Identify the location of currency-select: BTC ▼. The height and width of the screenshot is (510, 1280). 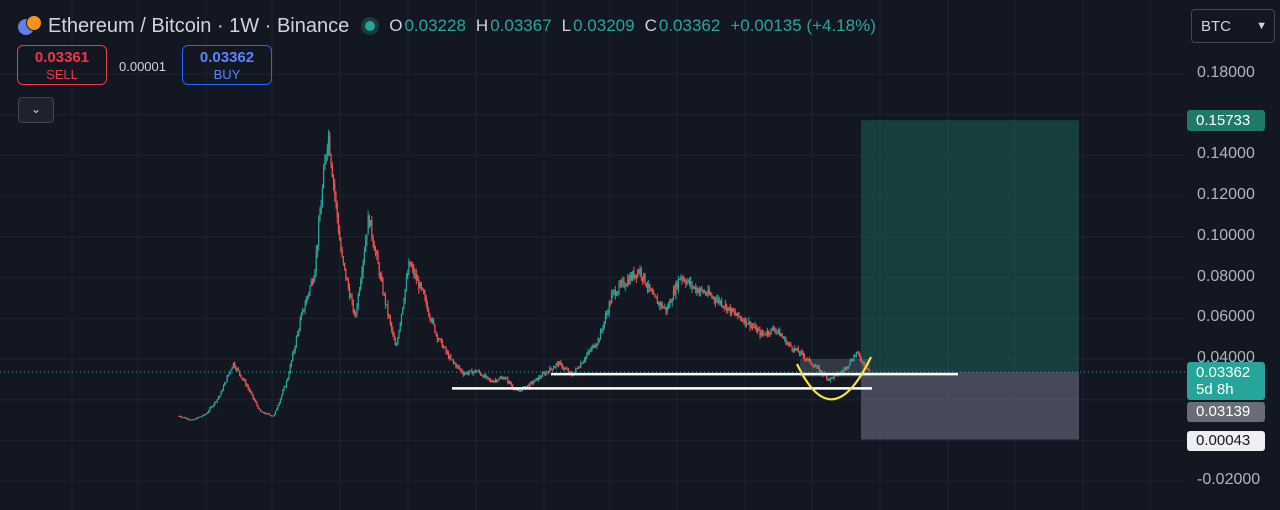
(1233, 26).